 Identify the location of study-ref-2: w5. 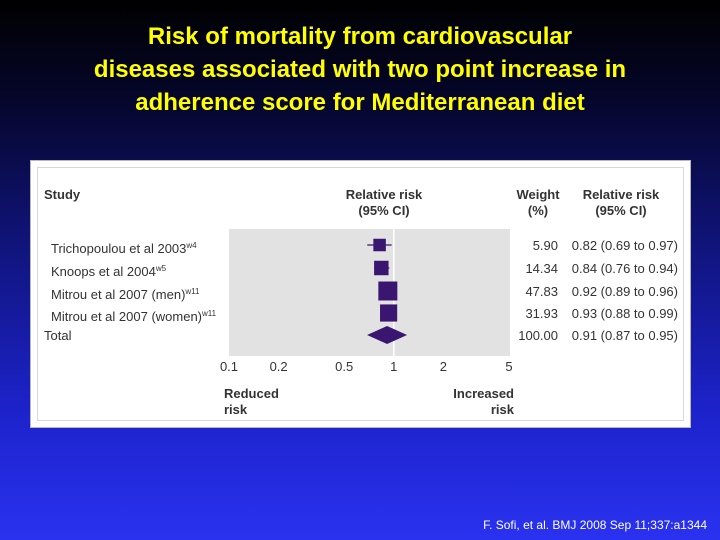
(161, 268).